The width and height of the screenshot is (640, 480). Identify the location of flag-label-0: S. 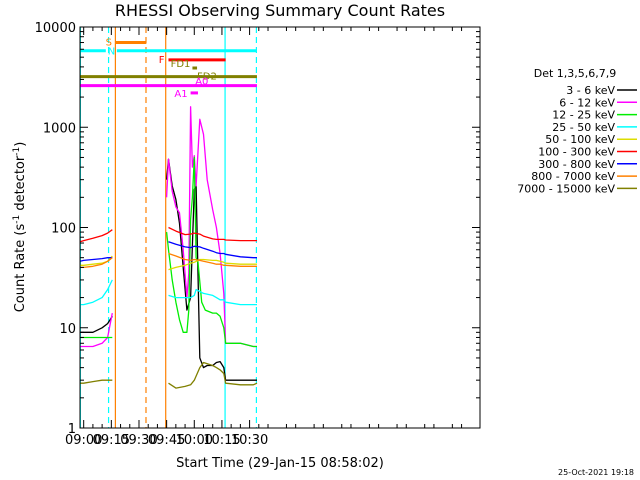
(109, 43).